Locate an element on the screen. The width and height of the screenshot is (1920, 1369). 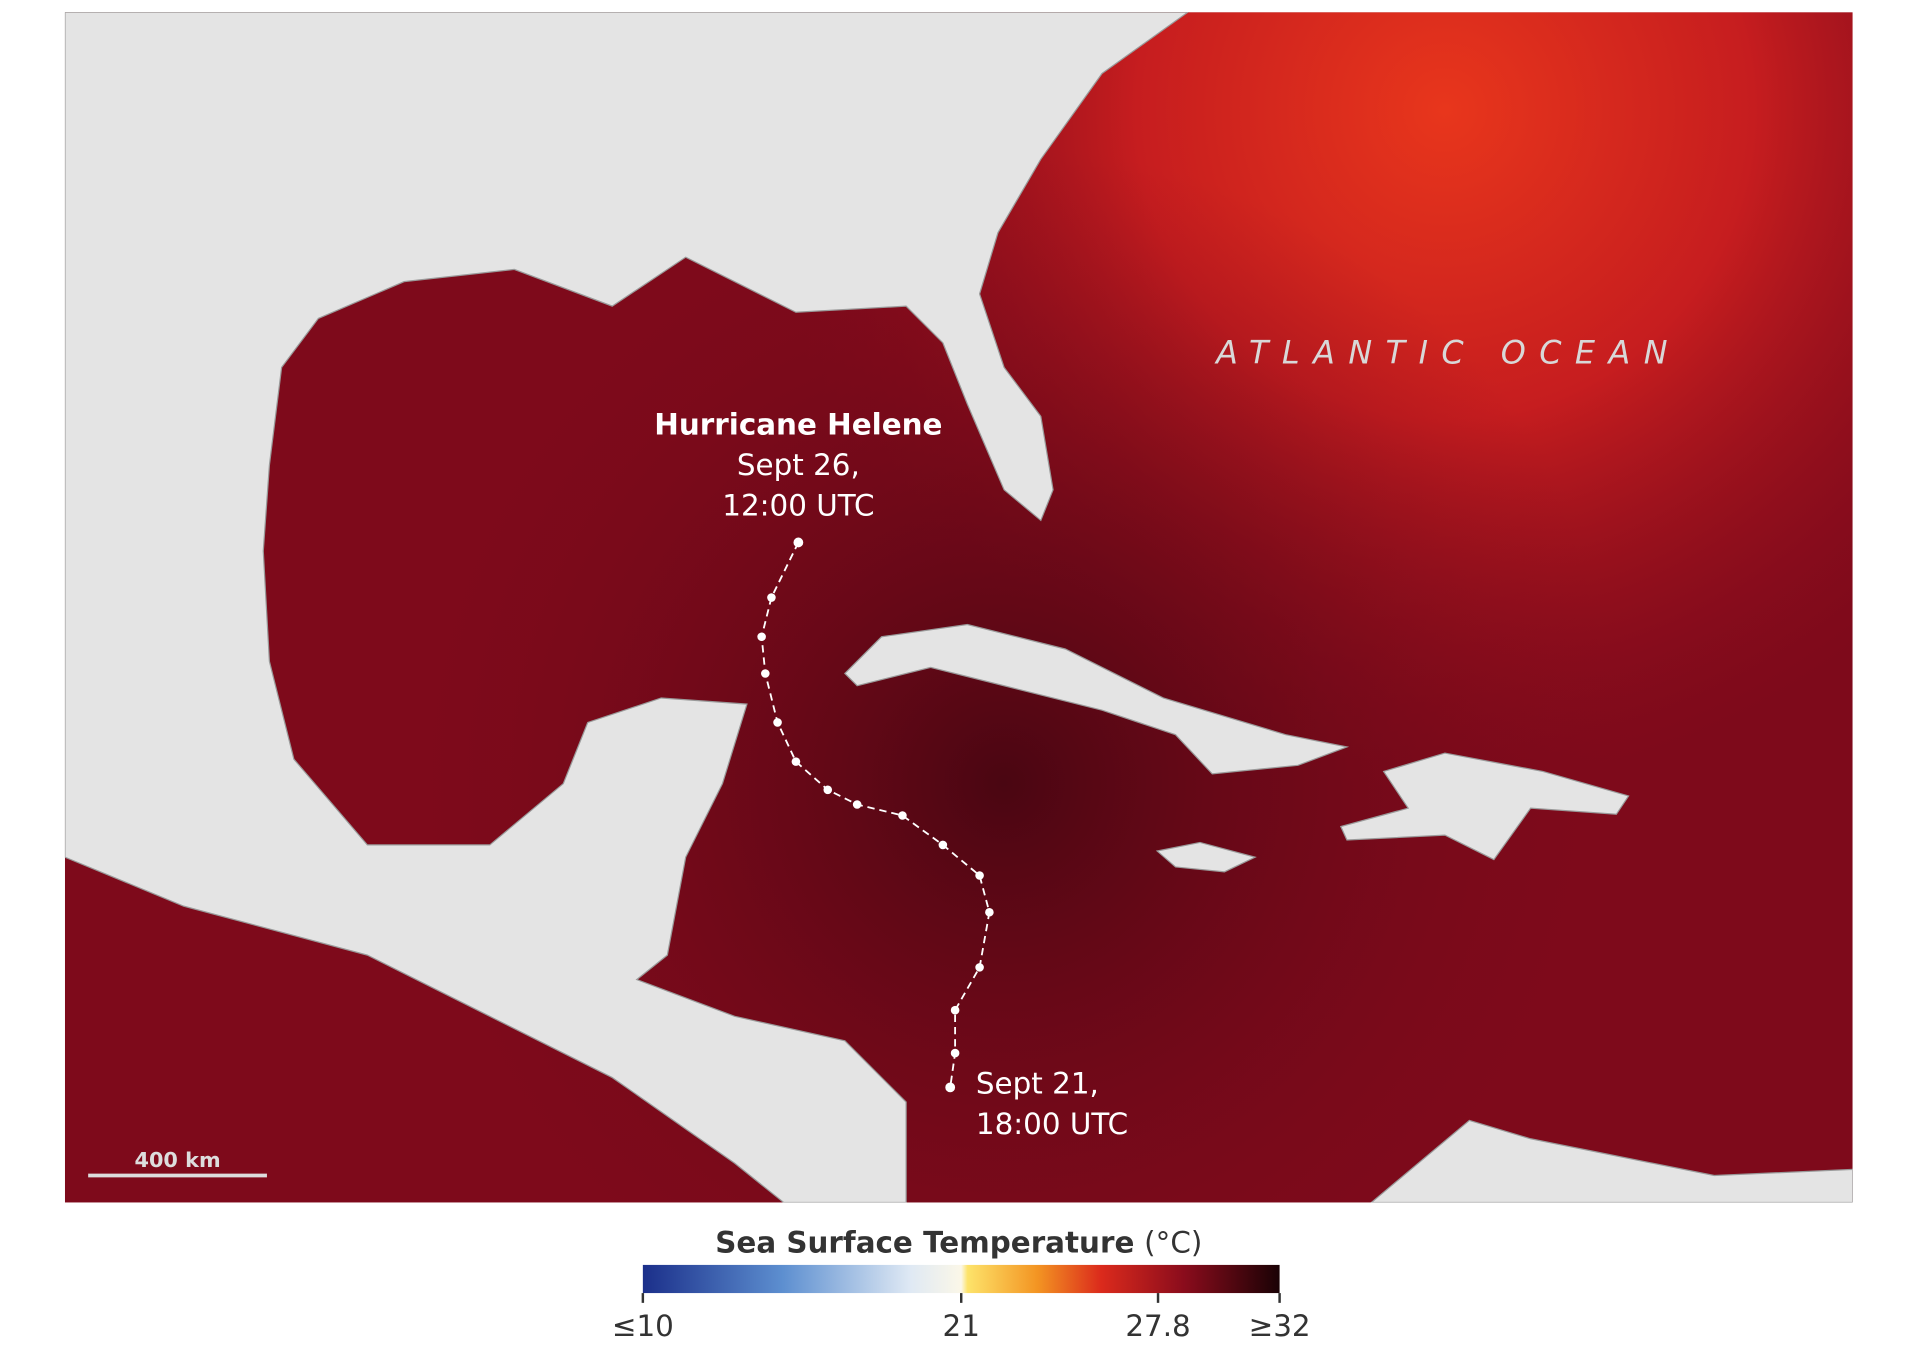
track-start-date: Sept 21, is located at coordinates (1037, 1083).